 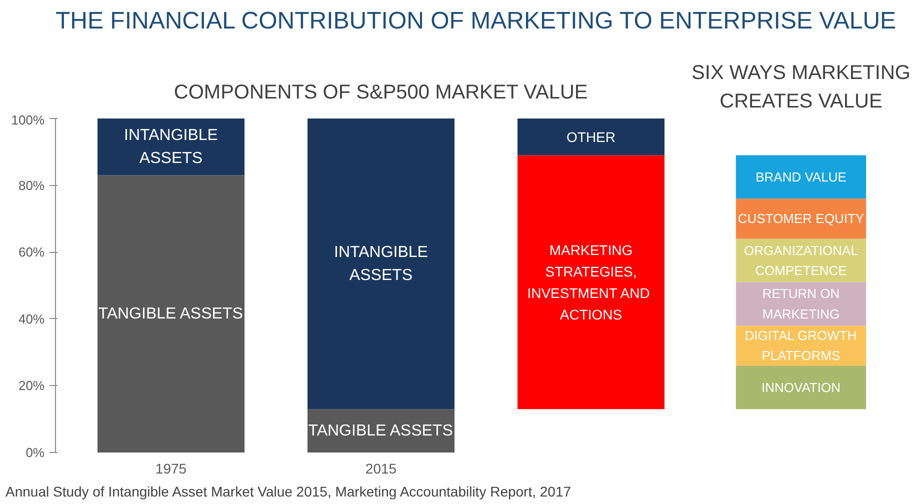 I want to click on text: COMPONENTS OF S&P500 MARKET VALUE, so click(x=381, y=93).